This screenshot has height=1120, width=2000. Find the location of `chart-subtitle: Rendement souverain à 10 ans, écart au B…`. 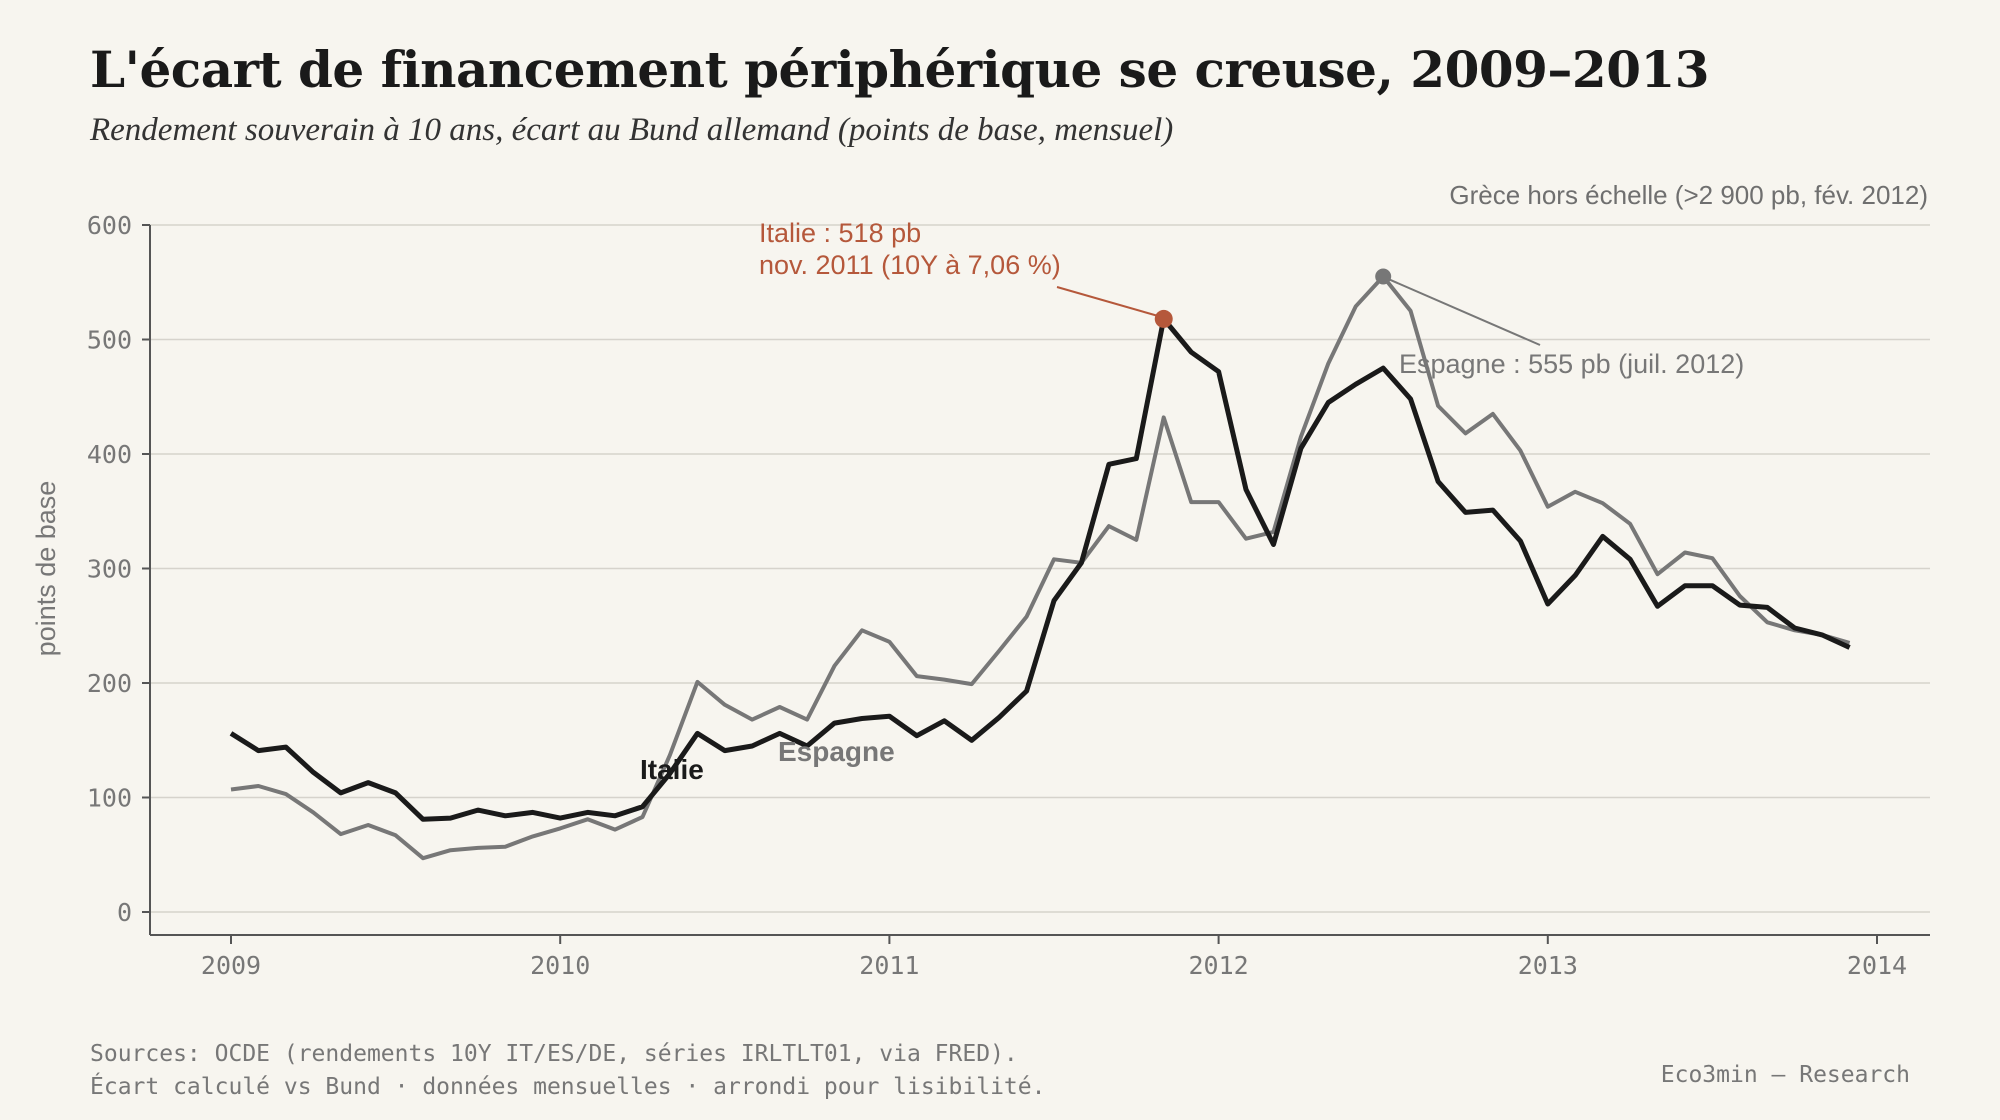

chart-subtitle: Rendement souverain à 10 ans, écart au B… is located at coordinates (632, 130).